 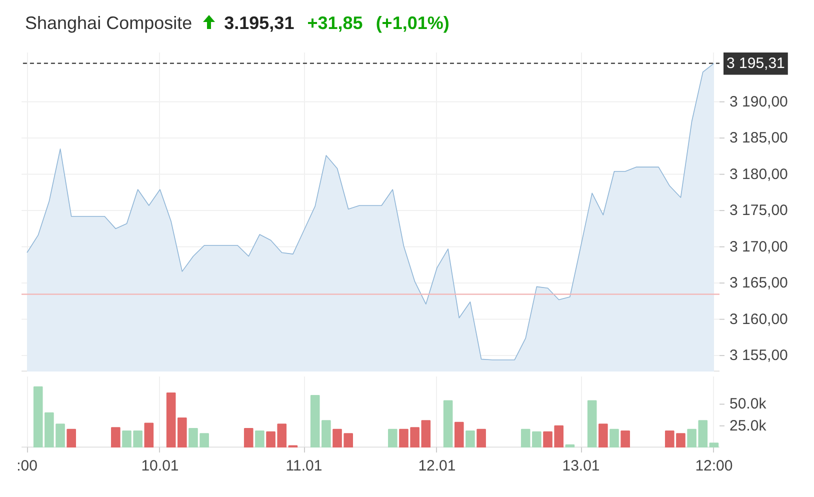 I want to click on y-tick-label: 50.0k, so click(x=748, y=404).